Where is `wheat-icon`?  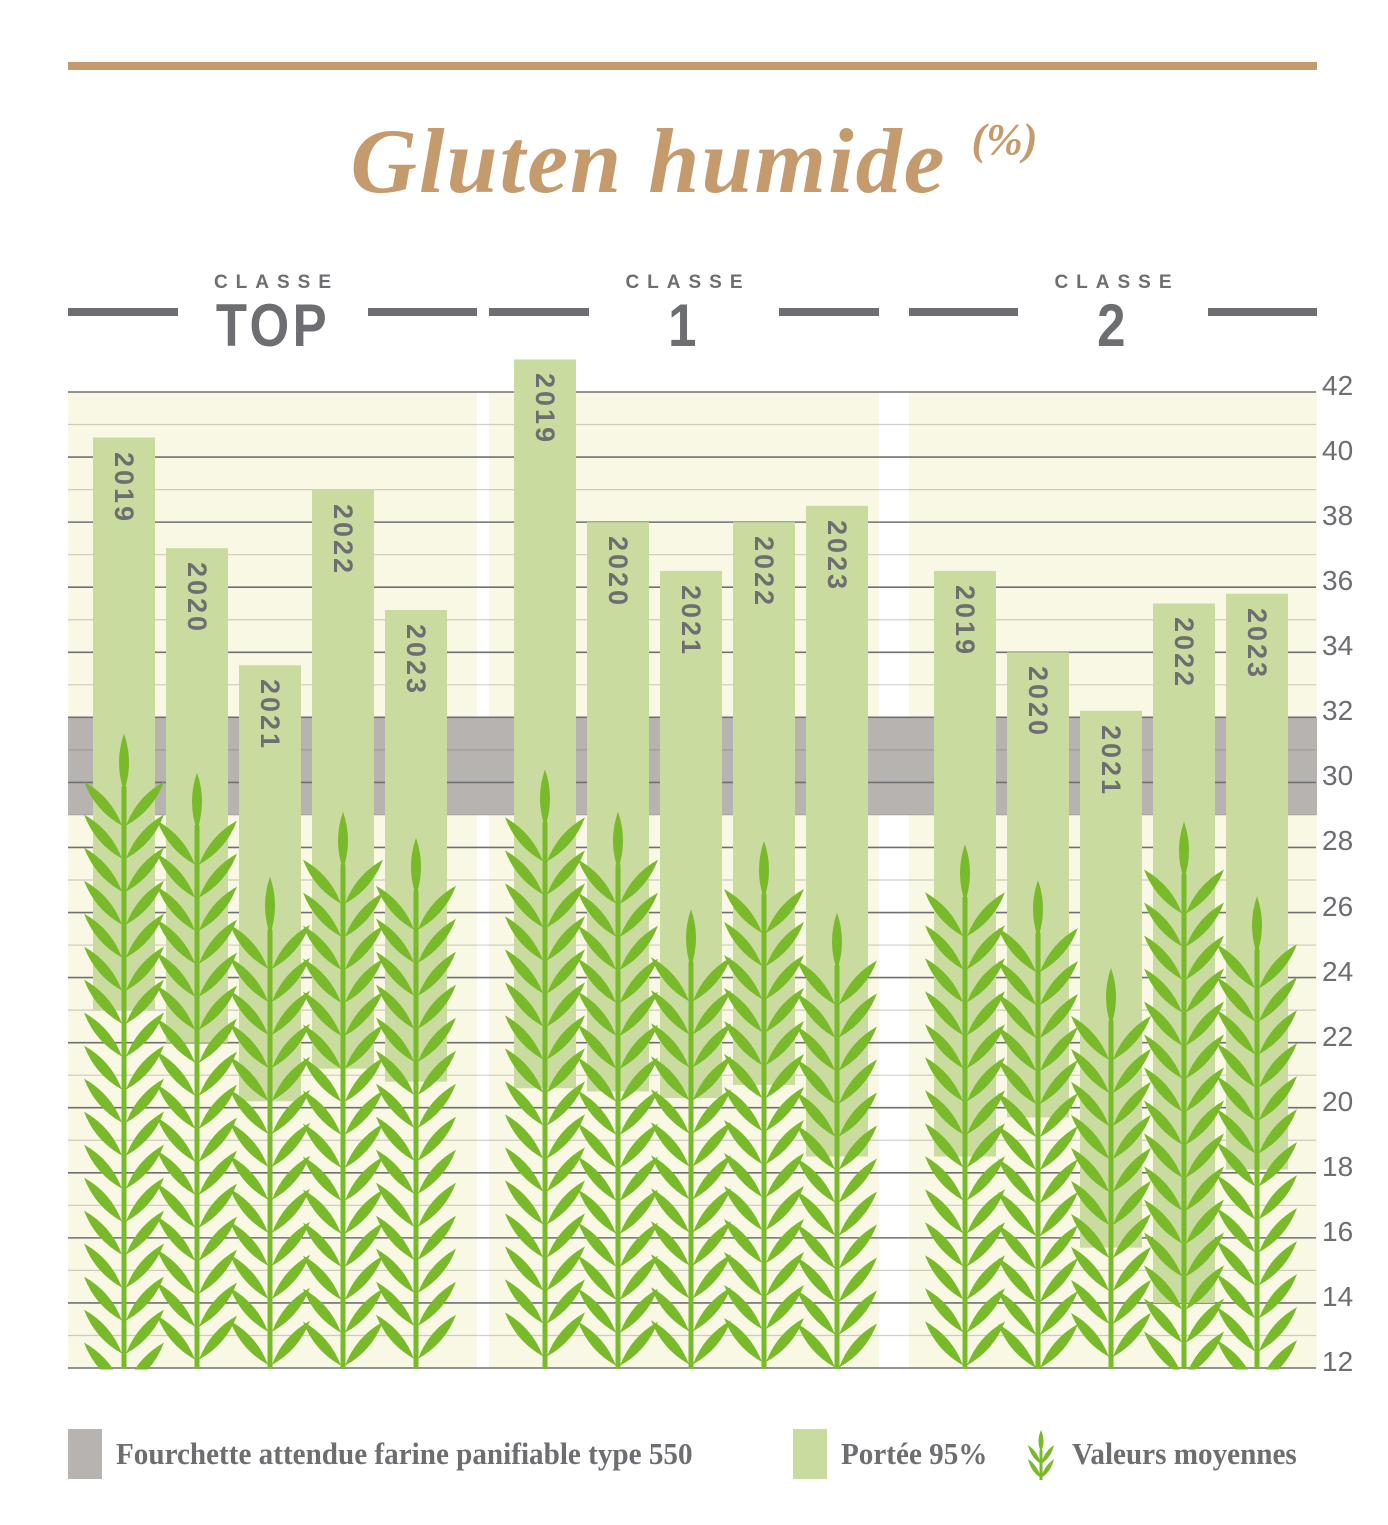
wheat-icon is located at coordinates (1041, 1455).